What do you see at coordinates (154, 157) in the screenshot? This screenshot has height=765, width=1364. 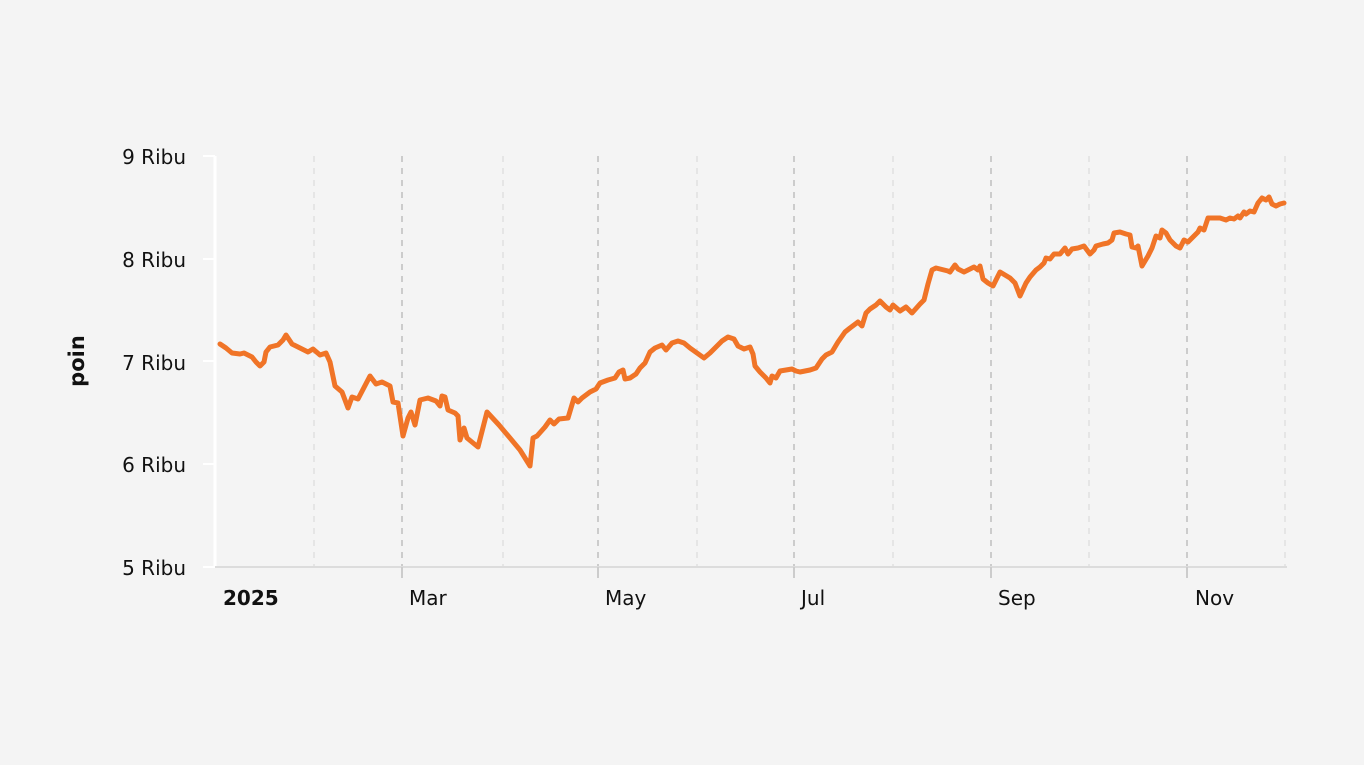 I see `y-tick-label: 9 Ribu` at bounding box center [154, 157].